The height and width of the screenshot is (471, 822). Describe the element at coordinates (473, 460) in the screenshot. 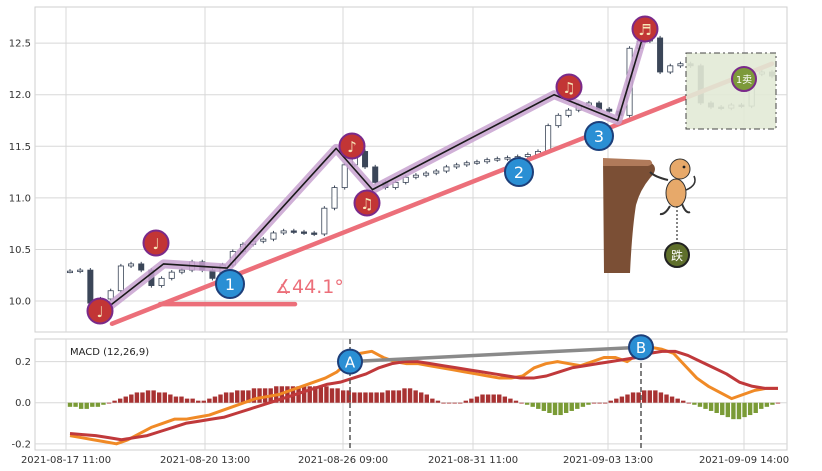

I see `x-tick-label: 2021-08-31 11:00` at that location.